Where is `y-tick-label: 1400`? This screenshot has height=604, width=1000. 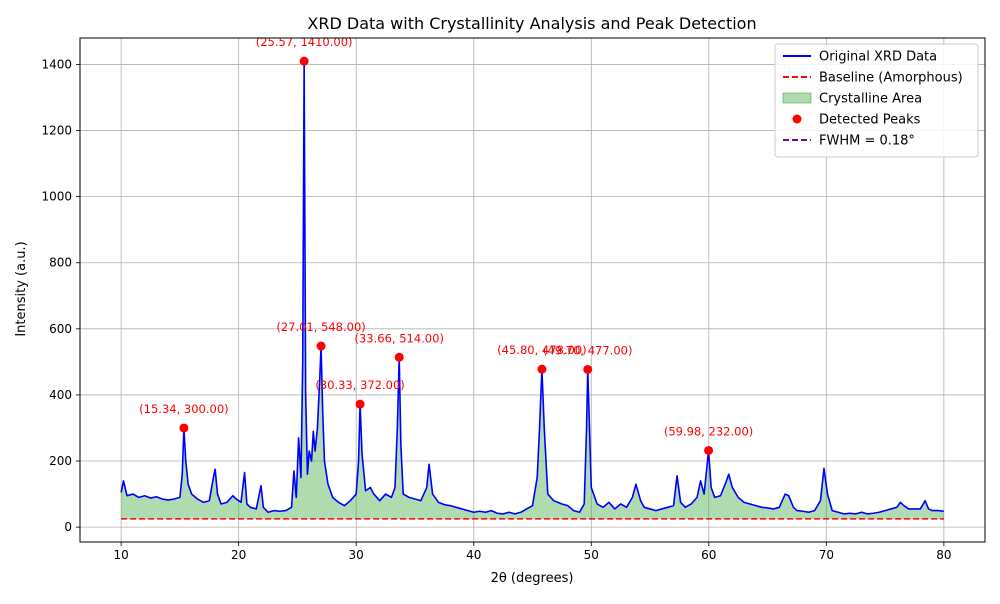
y-tick-label: 1400 is located at coordinates (56, 64).